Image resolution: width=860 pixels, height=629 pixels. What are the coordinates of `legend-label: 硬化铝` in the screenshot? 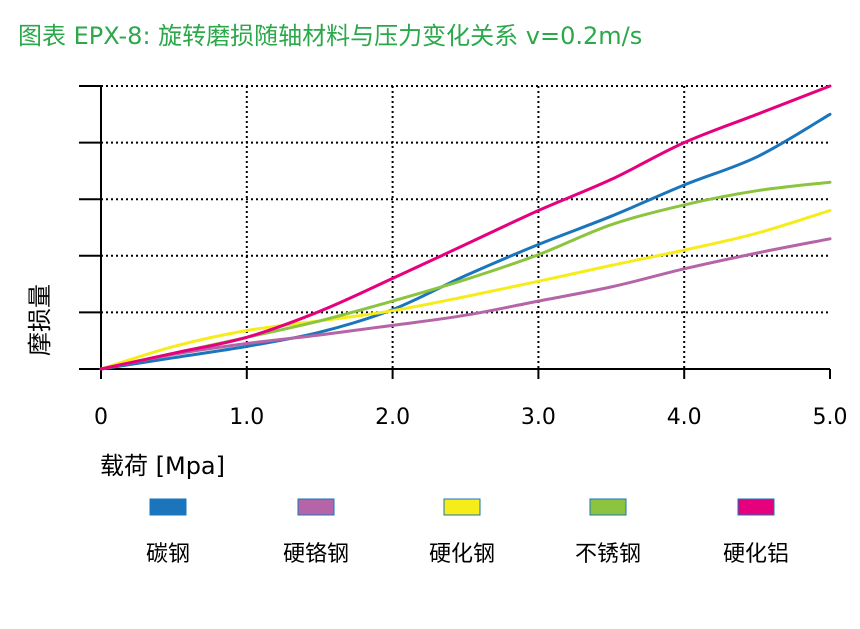 It's located at (756, 554).